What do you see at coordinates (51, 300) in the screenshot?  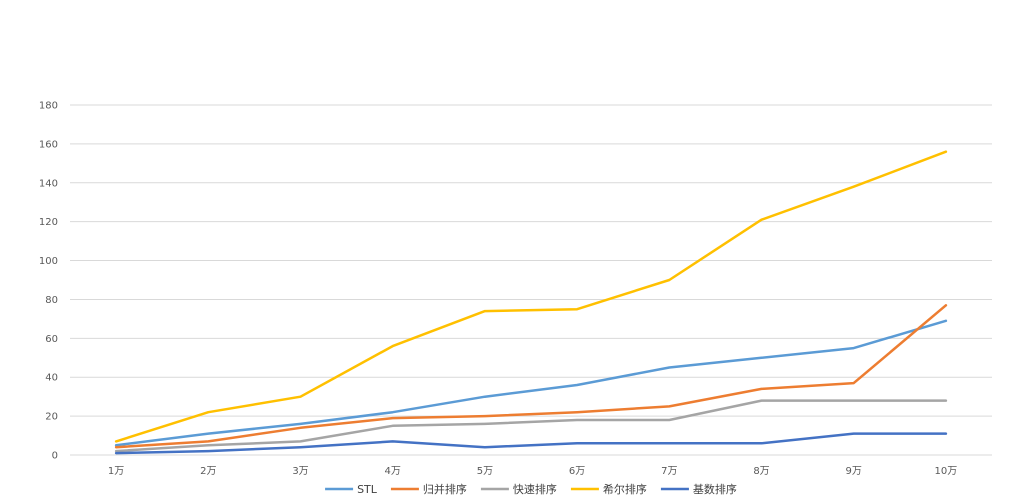 I see `y-tick-label: 80` at bounding box center [51, 300].